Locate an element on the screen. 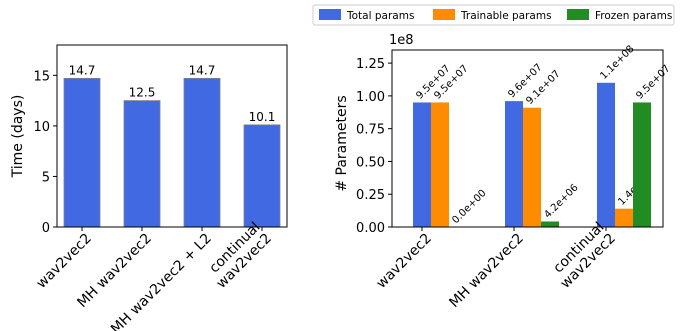 This screenshot has width=683, height=331. time-x-tick-label-line: MH wav2vec2 + L2 is located at coordinates (161, 281).